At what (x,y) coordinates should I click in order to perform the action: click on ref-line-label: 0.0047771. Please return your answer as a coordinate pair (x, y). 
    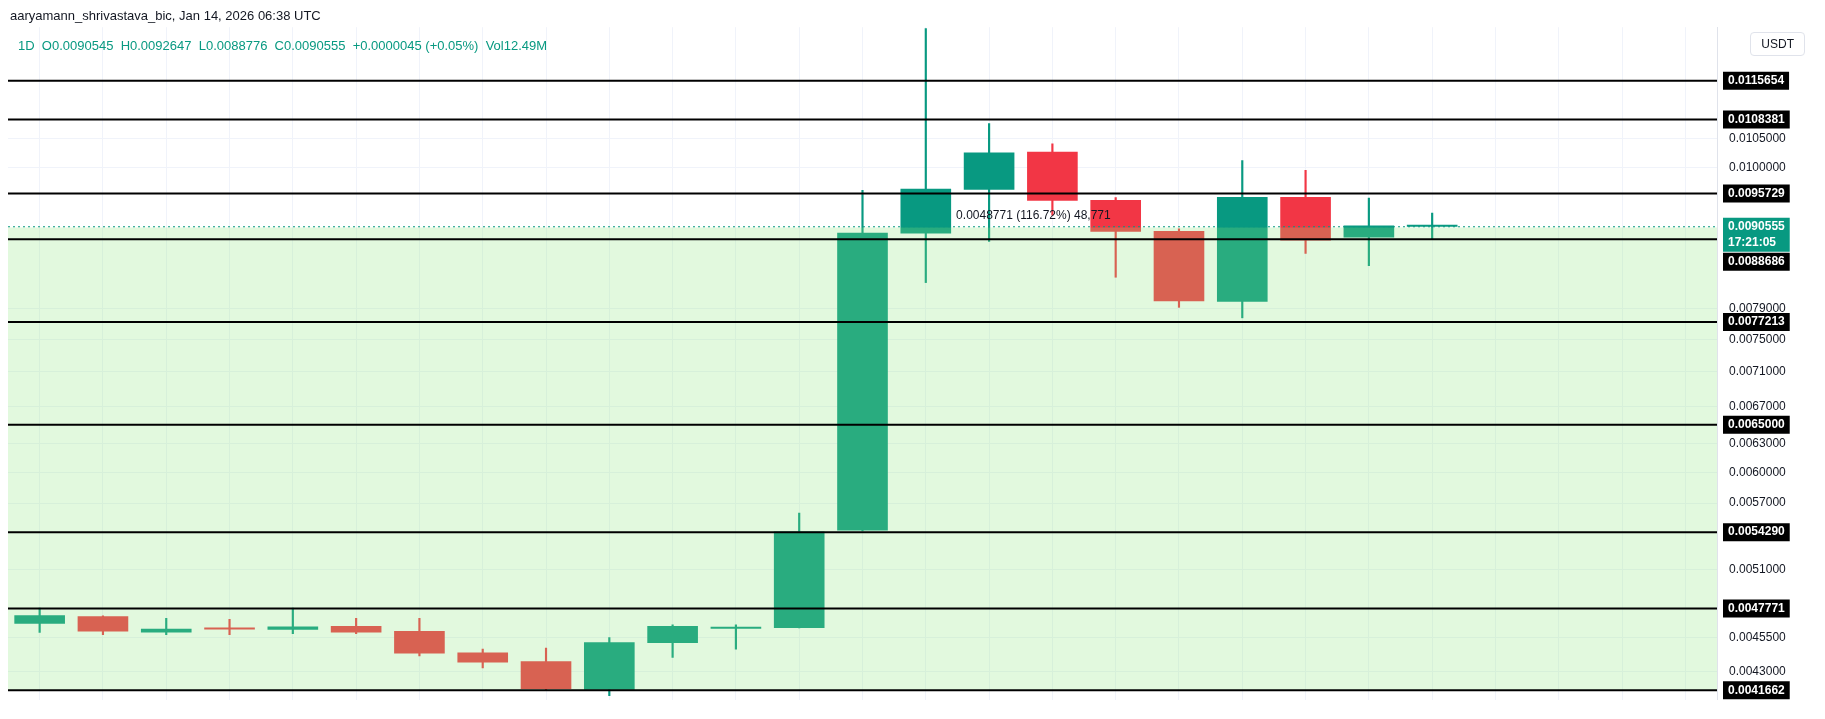
    Looking at the image, I should click on (1757, 607).